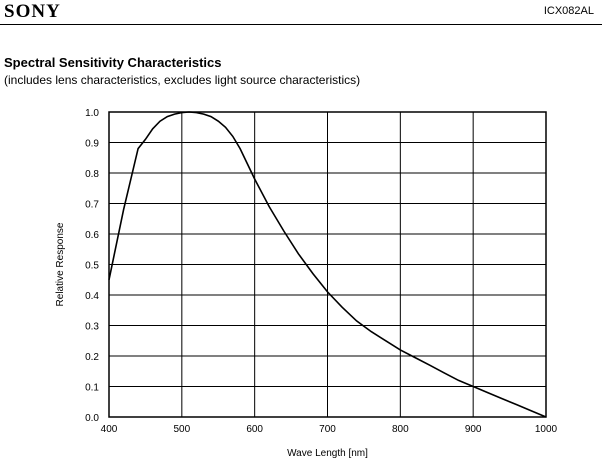 The height and width of the screenshot is (462, 602). I want to click on x-tick-label: 800, so click(400, 429).